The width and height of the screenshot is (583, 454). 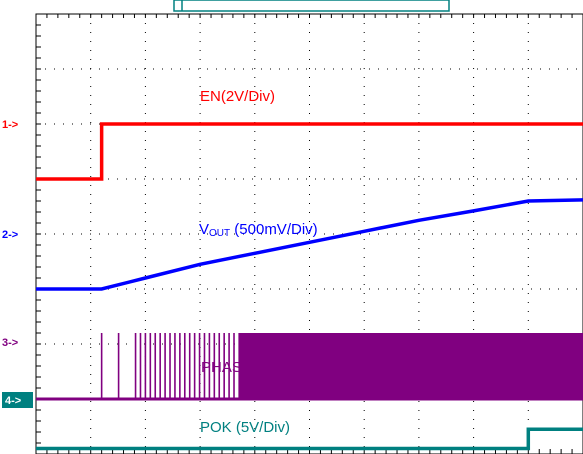 I want to click on channel-marker-2: 2->, so click(x=10, y=235).